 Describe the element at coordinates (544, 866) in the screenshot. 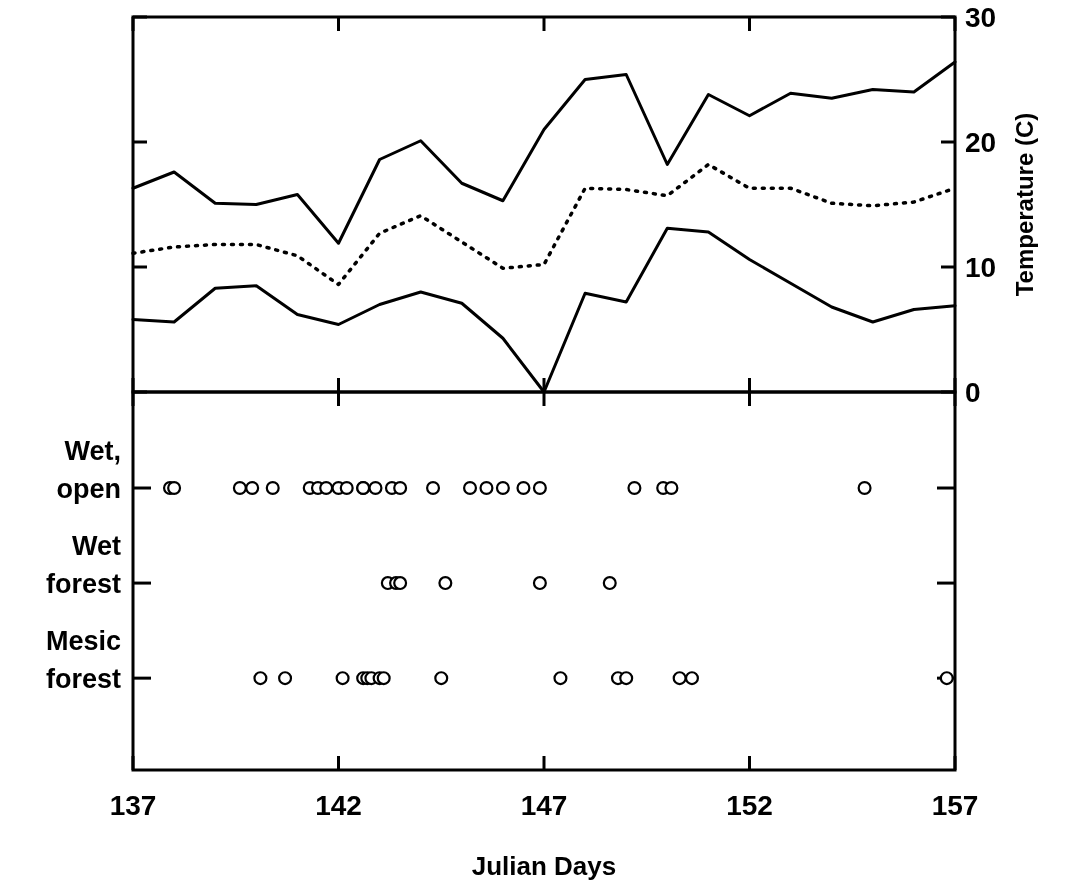

I see `x-axis-title: Julian Days` at that location.